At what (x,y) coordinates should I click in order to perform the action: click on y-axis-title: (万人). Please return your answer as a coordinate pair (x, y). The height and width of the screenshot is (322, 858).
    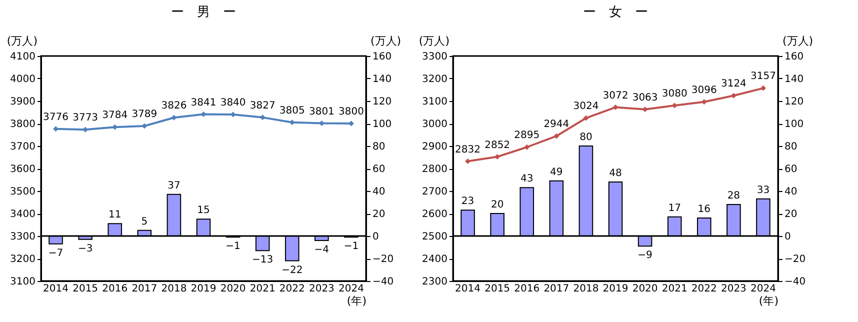
    Looking at the image, I should click on (22, 41).